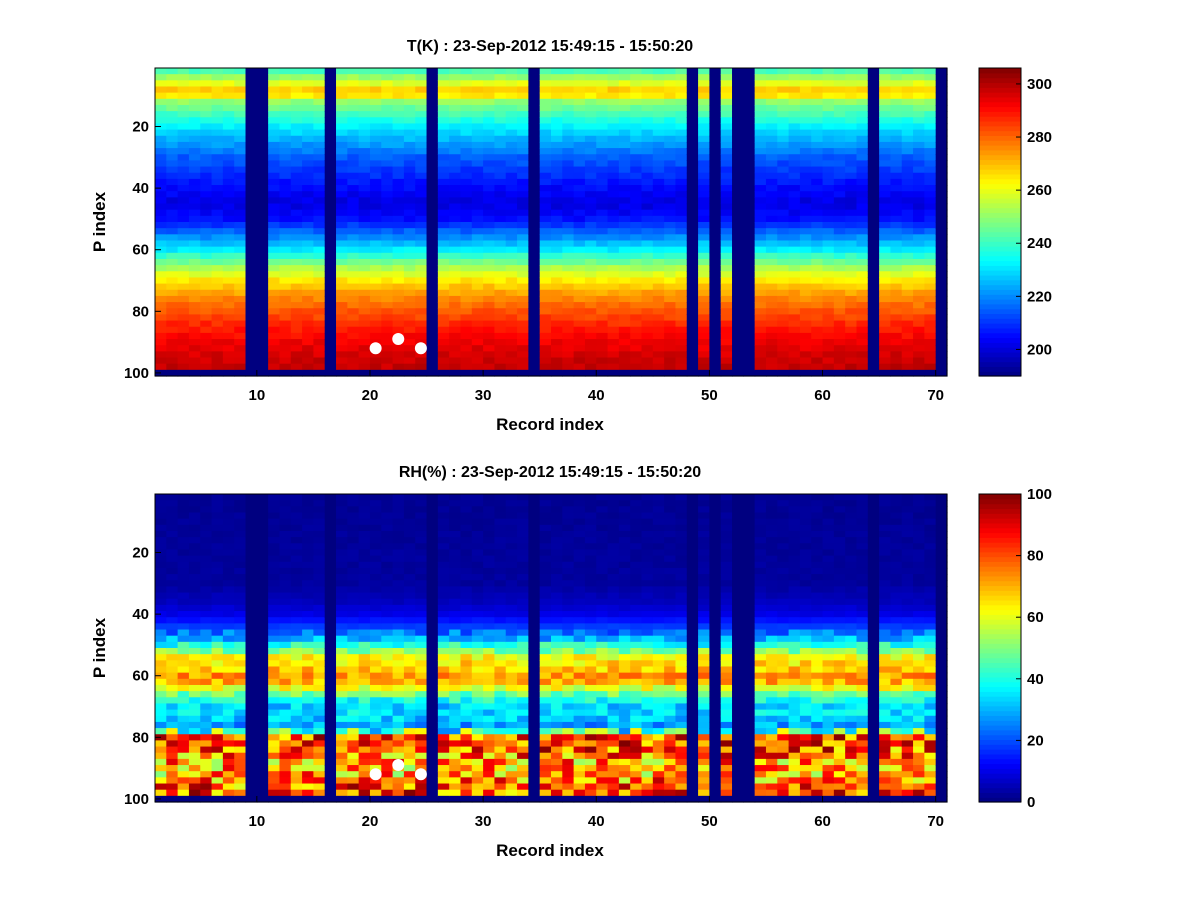 The height and width of the screenshot is (900, 1200). What do you see at coordinates (1000, 253) in the screenshot?
I see `colorbar-segment` at bounding box center [1000, 253].